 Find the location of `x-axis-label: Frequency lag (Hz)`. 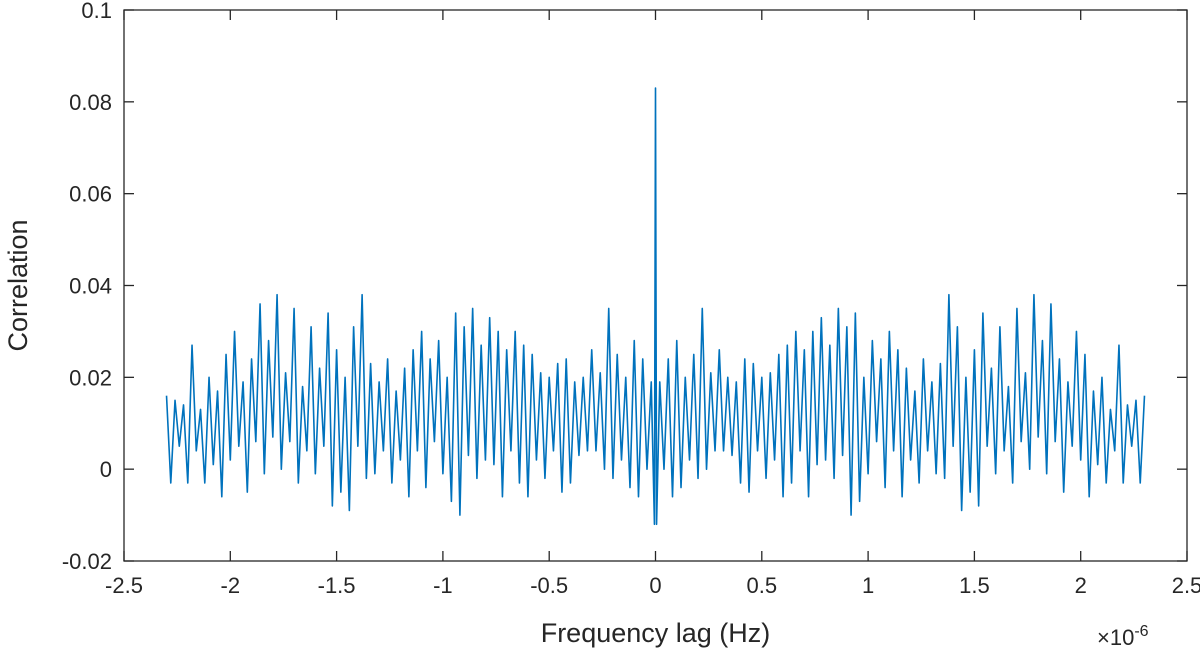

x-axis-label: Frequency lag (Hz) is located at coordinates (656, 633).